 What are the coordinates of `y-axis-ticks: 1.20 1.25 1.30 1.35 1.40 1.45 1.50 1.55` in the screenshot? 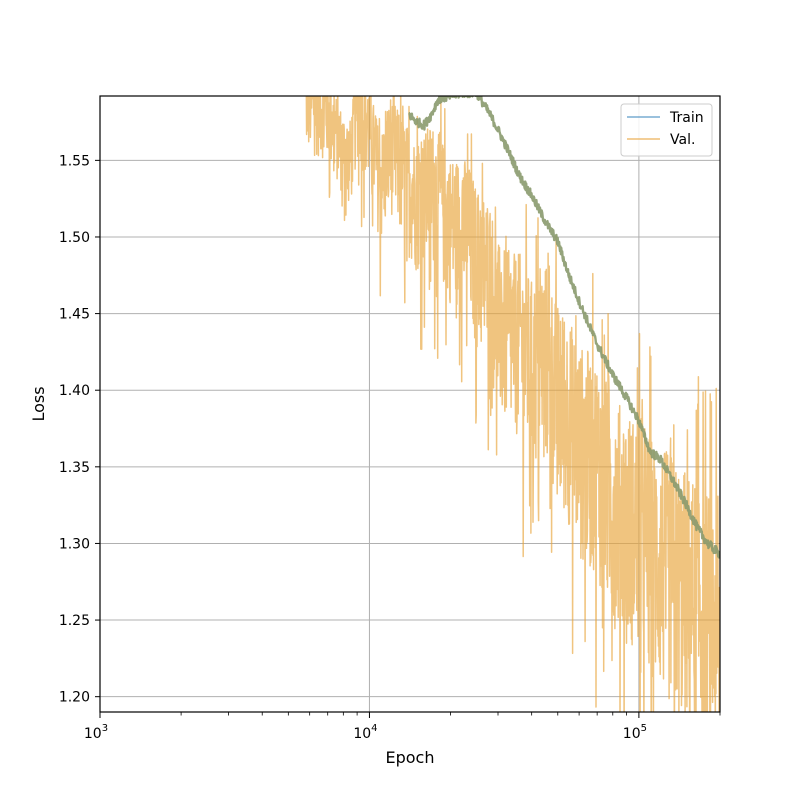 It's located at (79, 429).